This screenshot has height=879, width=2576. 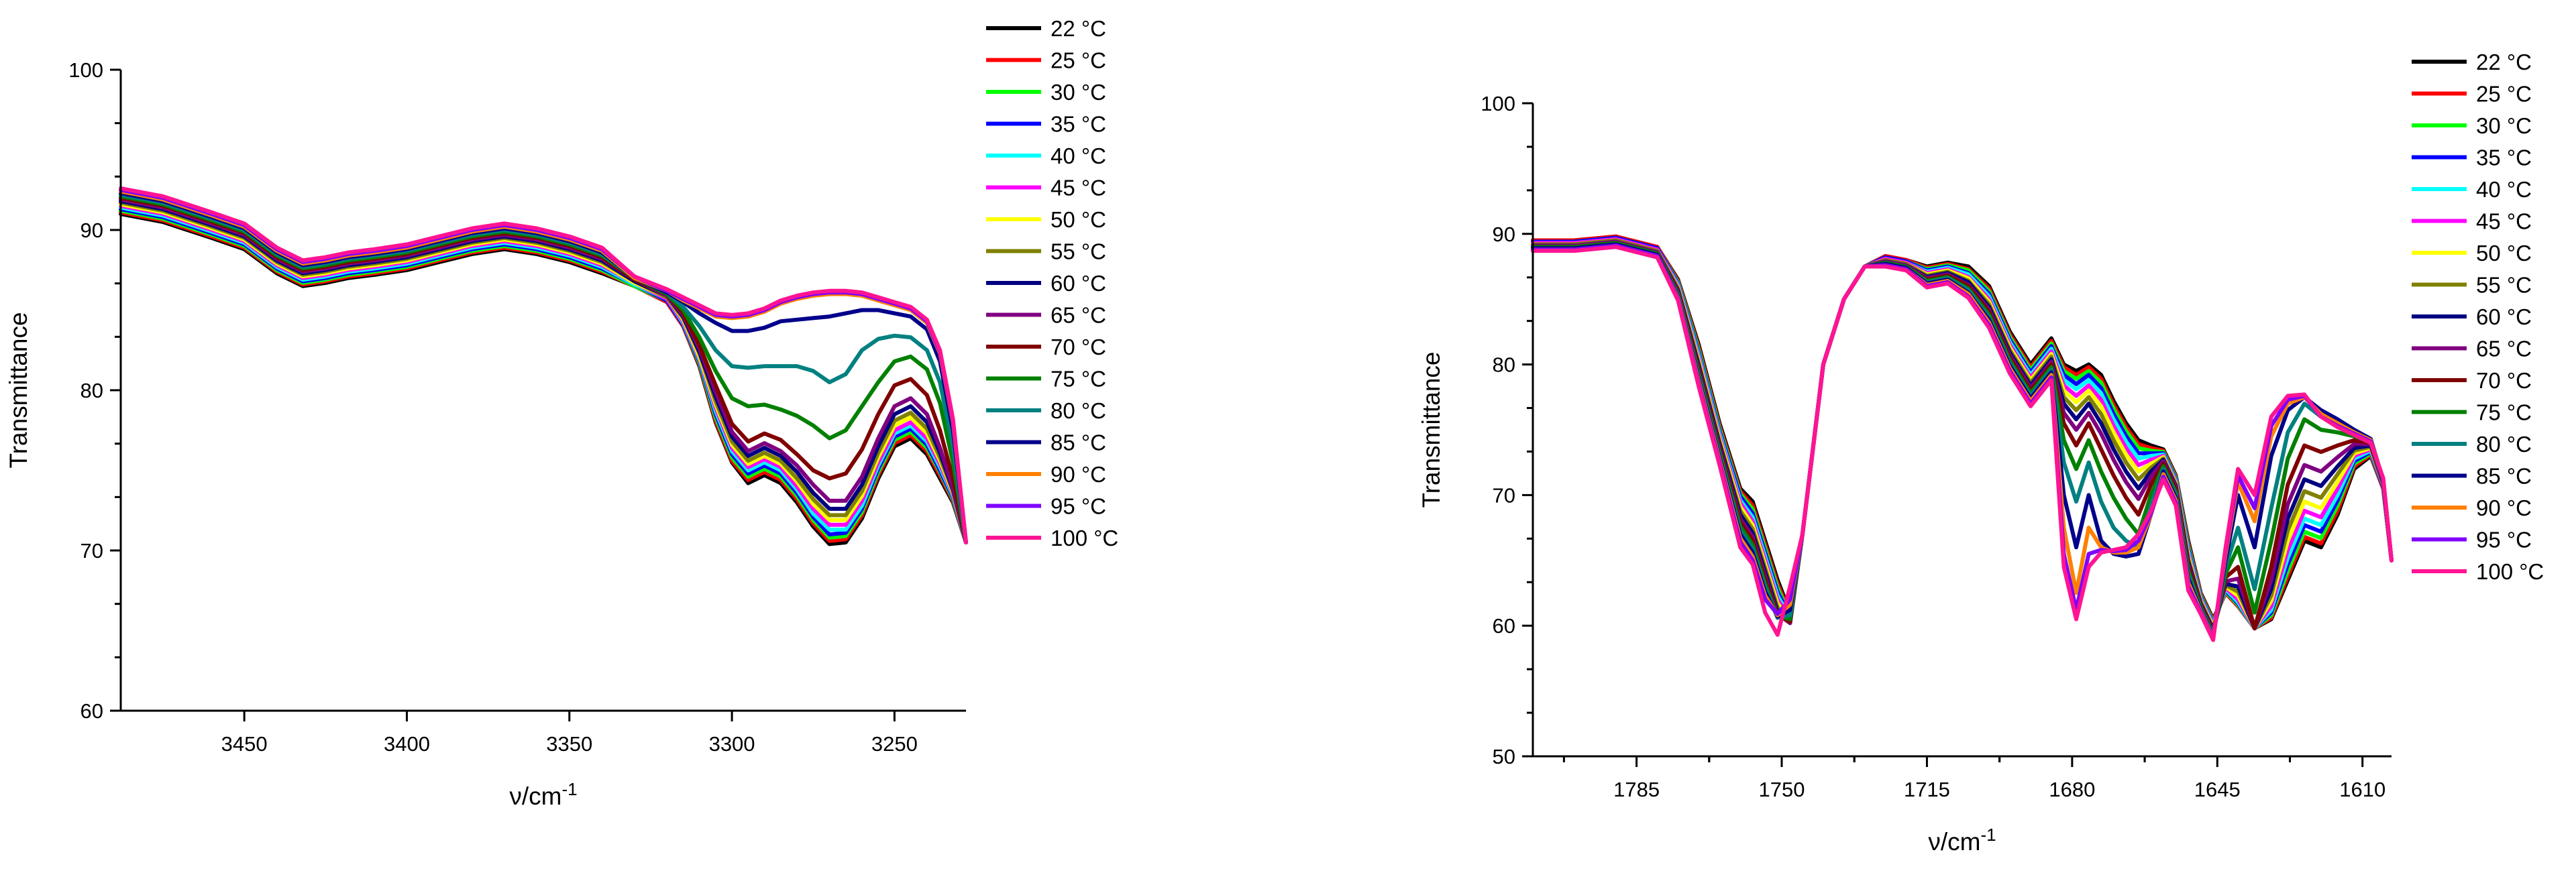 What do you see at coordinates (1078, 60) in the screenshot?
I see `chart0.legend-label-25 °C: 25 °C` at bounding box center [1078, 60].